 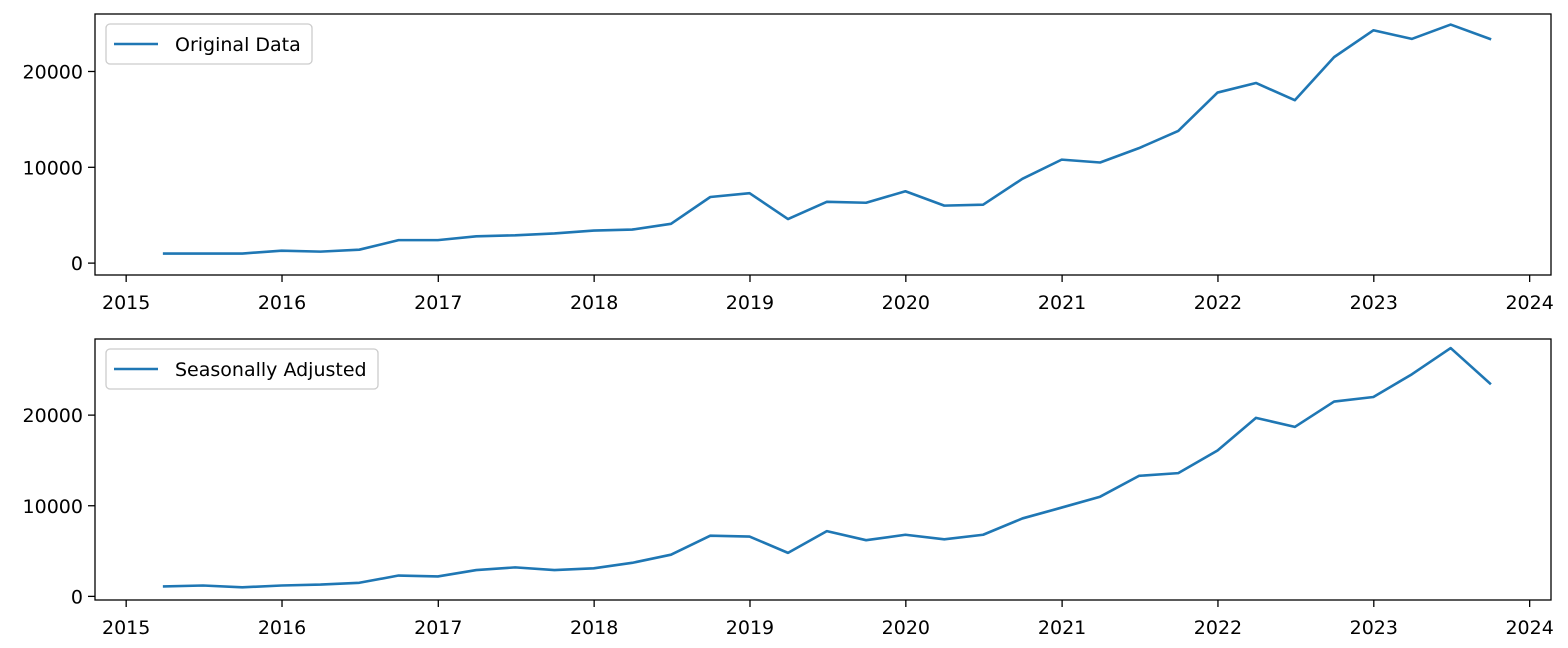 What do you see at coordinates (238, 45) in the screenshot?
I see `legend-label: Original Data` at bounding box center [238, 45].